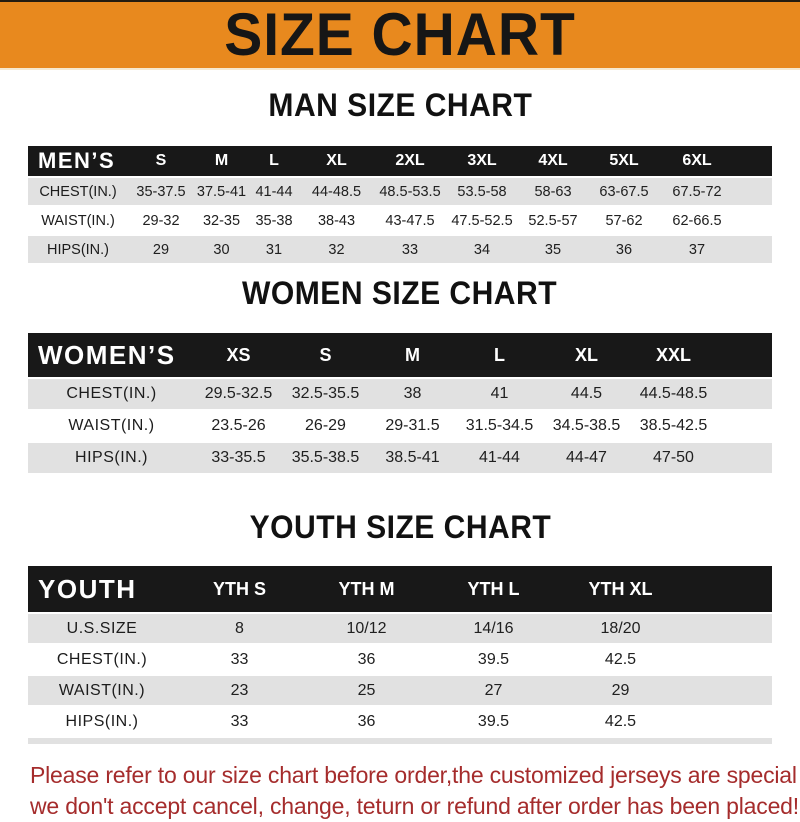 This screenshot has width=800, height=822. I want to click on value-cell: 23.5-26, so click(238, 425).